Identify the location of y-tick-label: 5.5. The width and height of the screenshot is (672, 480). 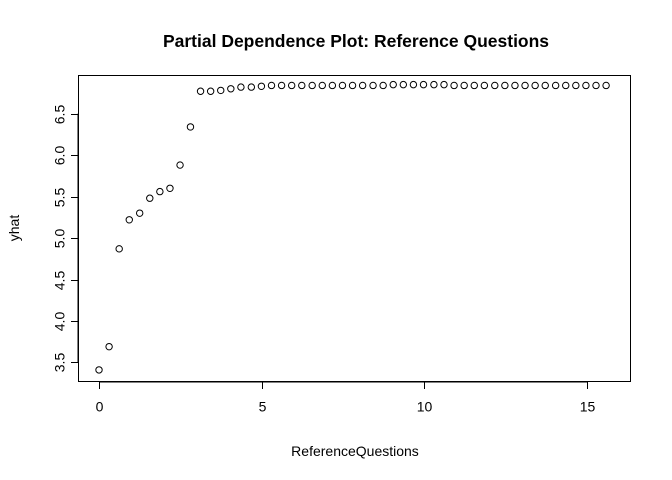
(60, 198).